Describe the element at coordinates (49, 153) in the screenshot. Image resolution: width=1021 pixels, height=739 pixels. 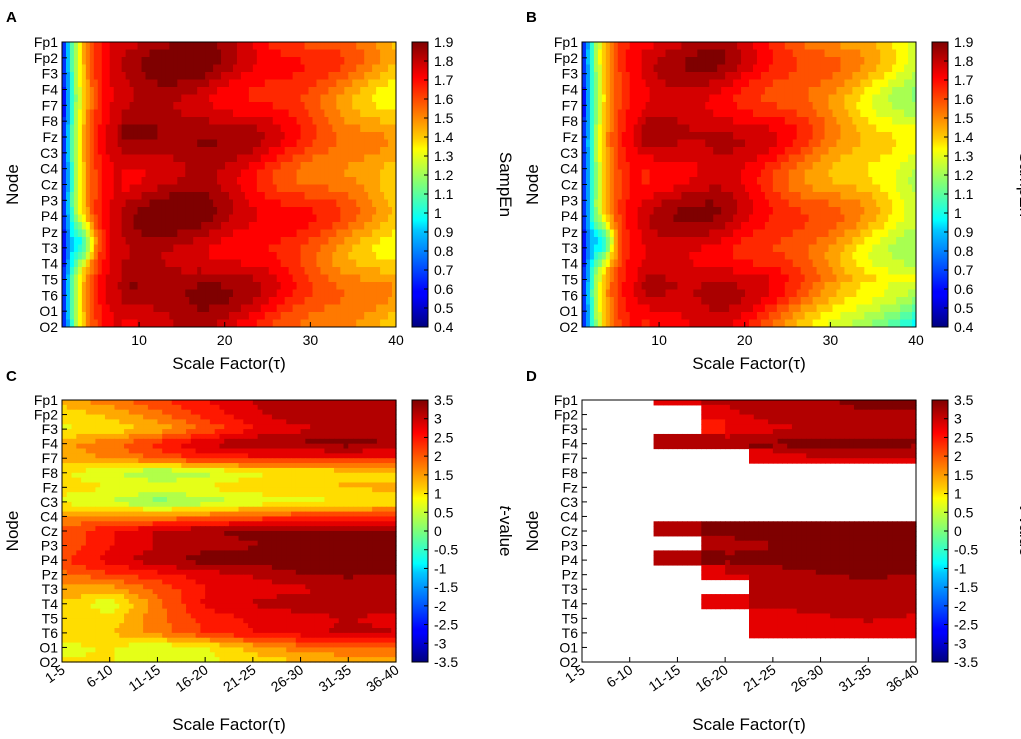
I see `y-tick-label: C3` at that location.